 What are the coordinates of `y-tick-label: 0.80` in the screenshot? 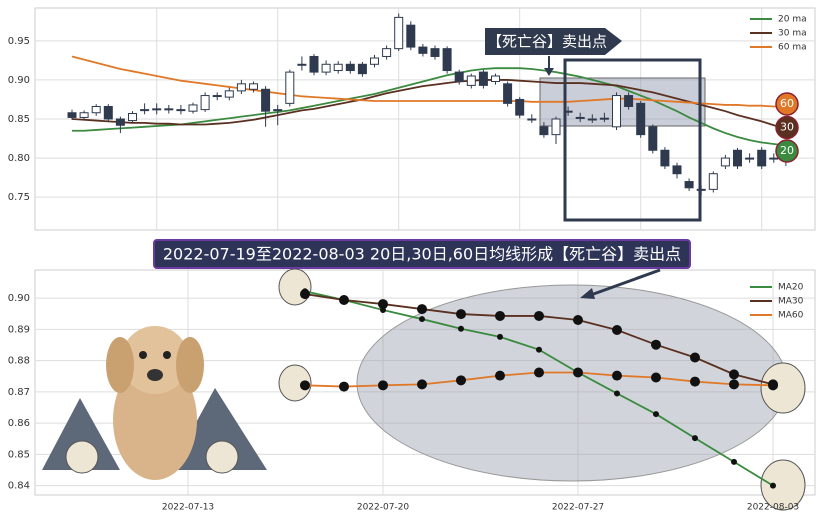 It's located at (19, 158).